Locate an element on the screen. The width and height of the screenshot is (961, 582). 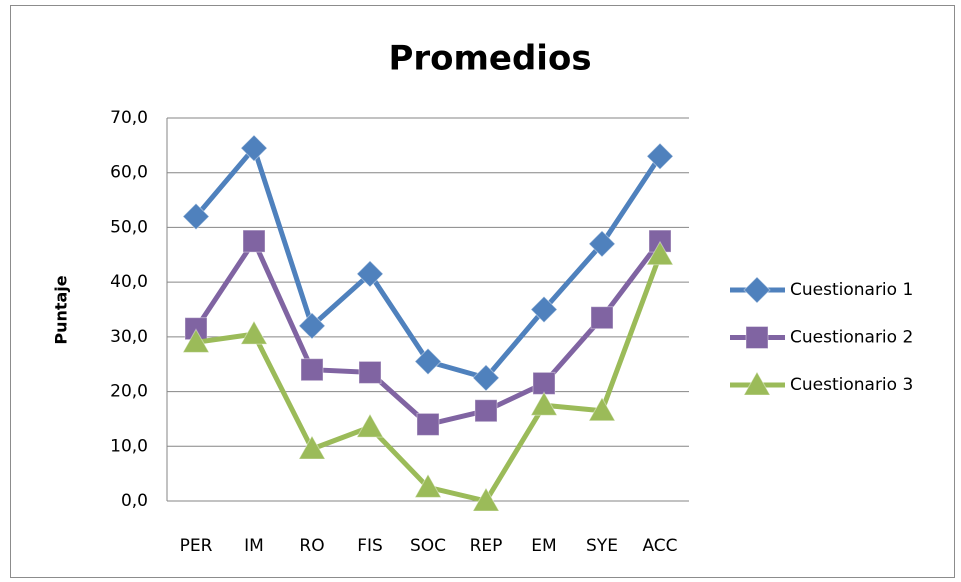
x-tick-label: SYE is located at coordinates (602, 546).